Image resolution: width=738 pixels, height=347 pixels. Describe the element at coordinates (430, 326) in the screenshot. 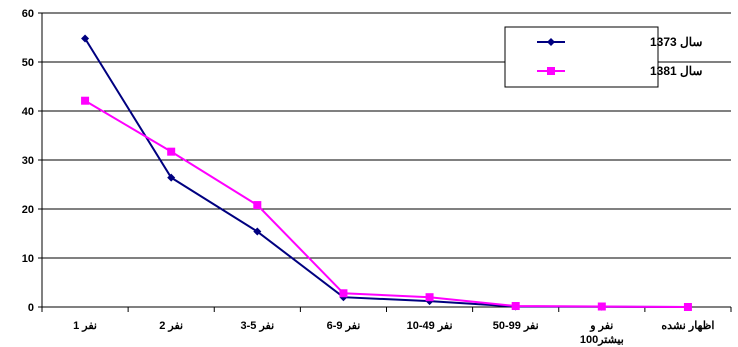

I see `x-tick-label: نفر 49-10` at that location.